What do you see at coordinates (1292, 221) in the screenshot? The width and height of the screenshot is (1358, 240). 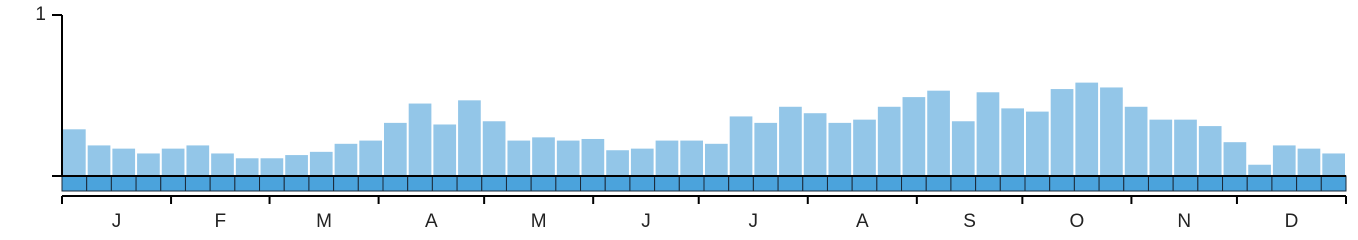 I see `x-tick-label: D` at bounding box center [1292, 221].